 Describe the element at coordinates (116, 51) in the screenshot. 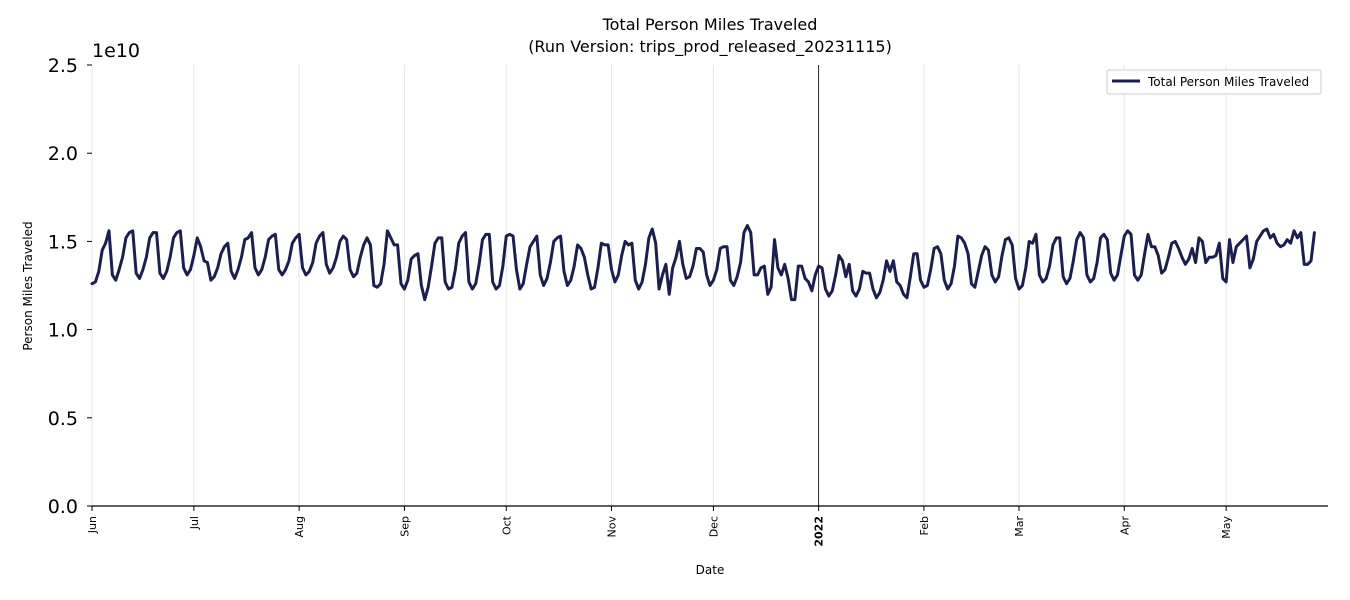

I see `y-offset-label: 1e10` at that location.